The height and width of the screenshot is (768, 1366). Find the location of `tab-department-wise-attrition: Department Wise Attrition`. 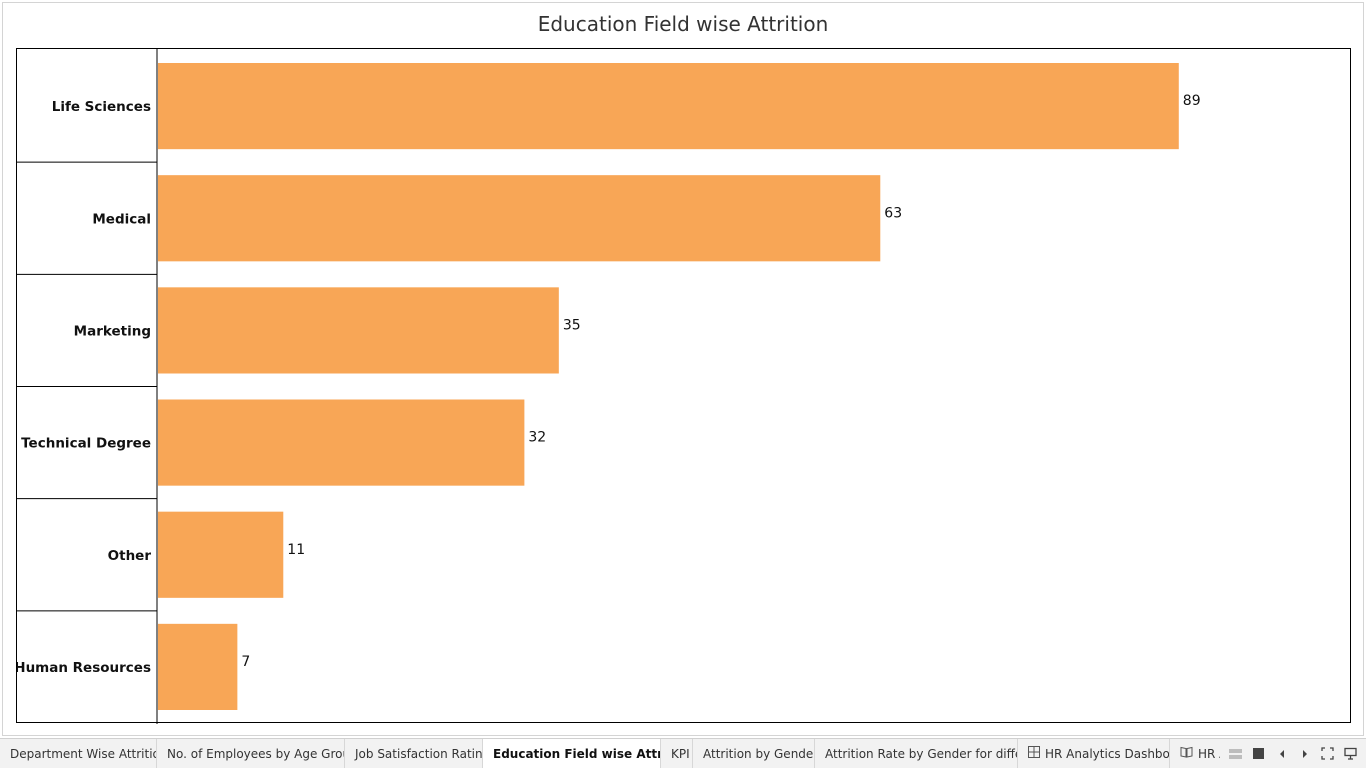

tab-department-wise-attrition: Department Wise Attrition is located at coordinates (78, 753).